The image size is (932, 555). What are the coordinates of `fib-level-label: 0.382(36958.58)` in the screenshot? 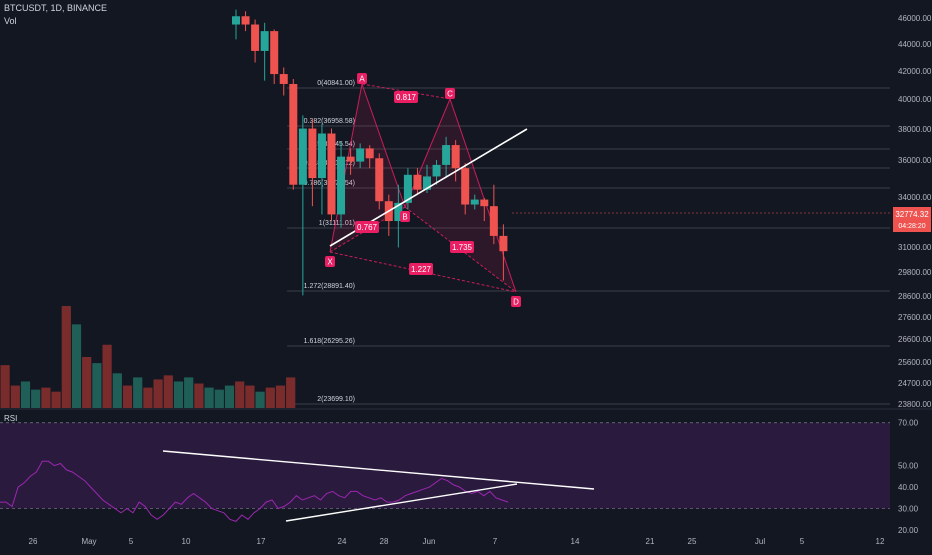 It's located at (329, 121).